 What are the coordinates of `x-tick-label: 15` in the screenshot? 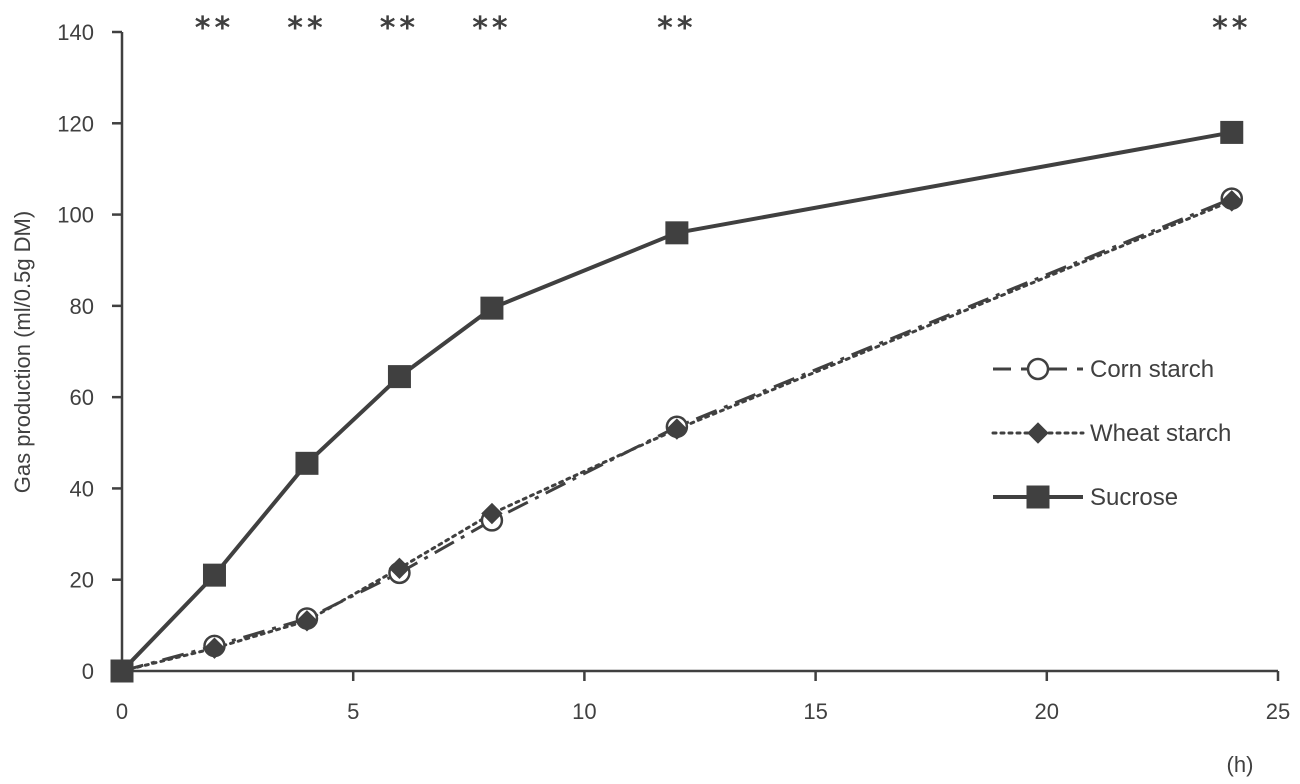 It's located at (815, 711).